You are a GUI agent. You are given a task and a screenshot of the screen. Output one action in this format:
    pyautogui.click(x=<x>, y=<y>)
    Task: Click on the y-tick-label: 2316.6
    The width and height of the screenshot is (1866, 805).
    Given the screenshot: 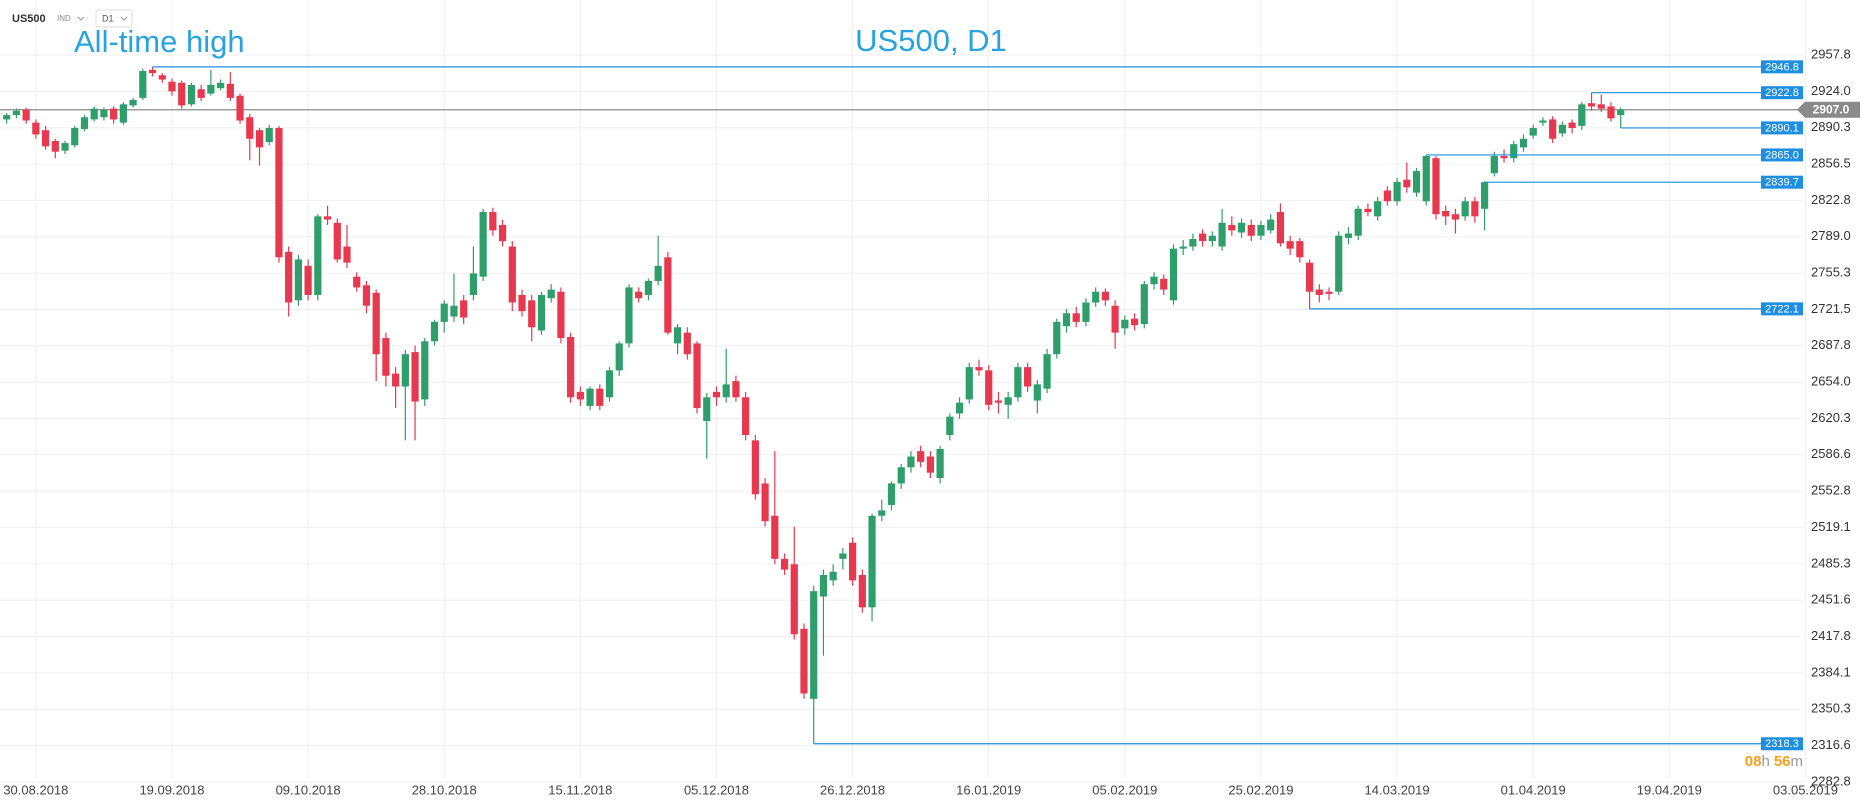 What is the action you would take?
    pyautogui.click(x=1831, y=744)
    